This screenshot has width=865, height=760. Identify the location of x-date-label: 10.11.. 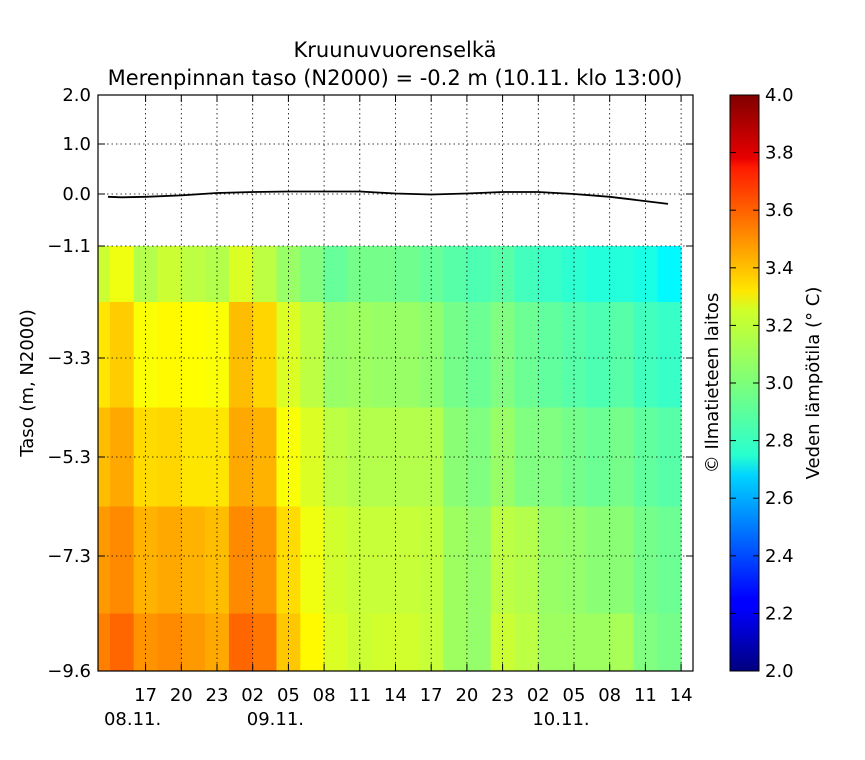
(560, 719).